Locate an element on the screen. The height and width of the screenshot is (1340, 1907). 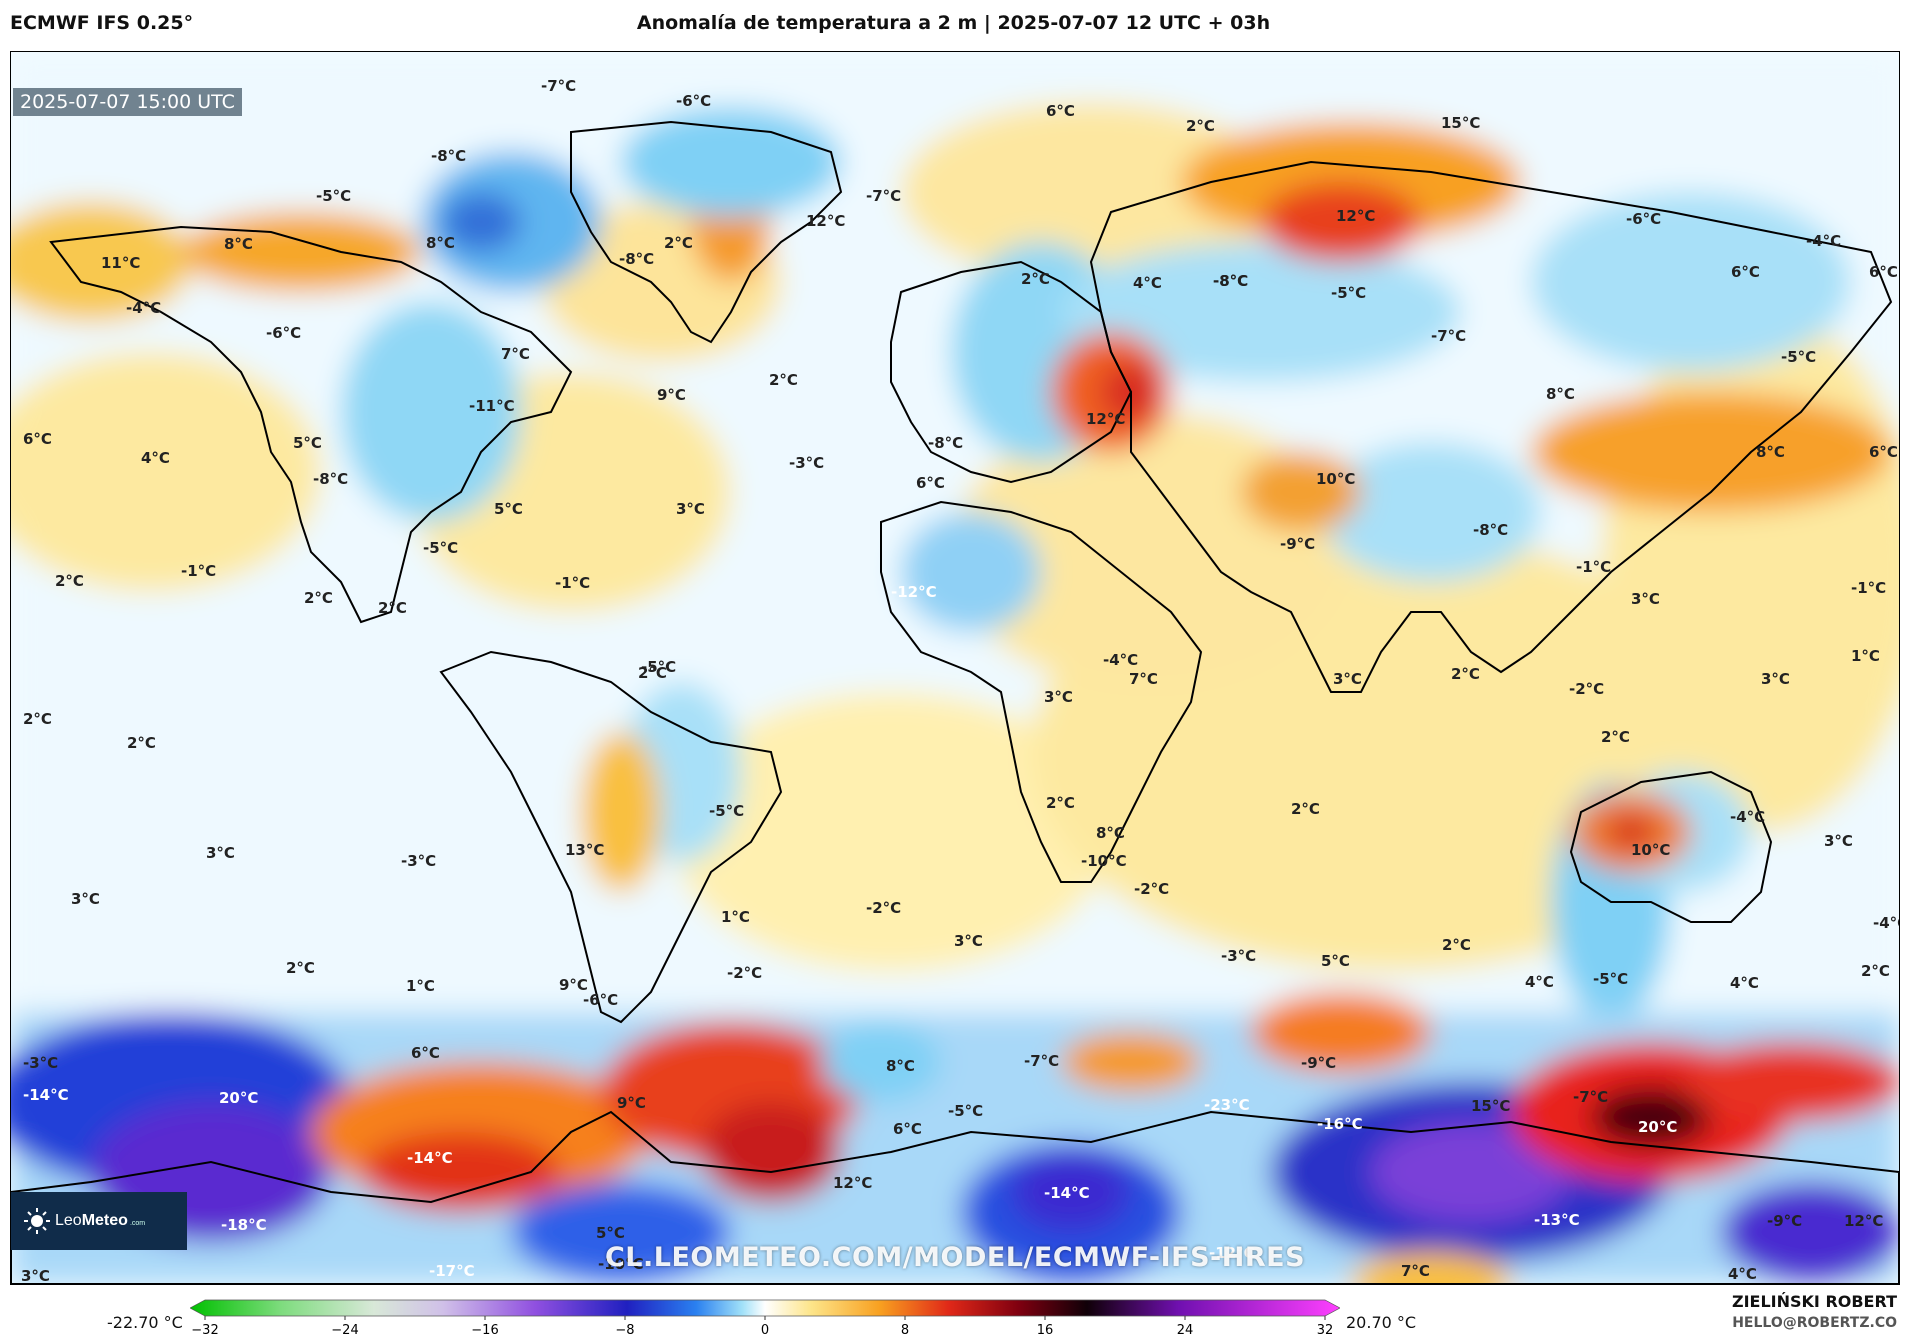
legend-tick-label: −8 is located at coordinates (624, 1330).